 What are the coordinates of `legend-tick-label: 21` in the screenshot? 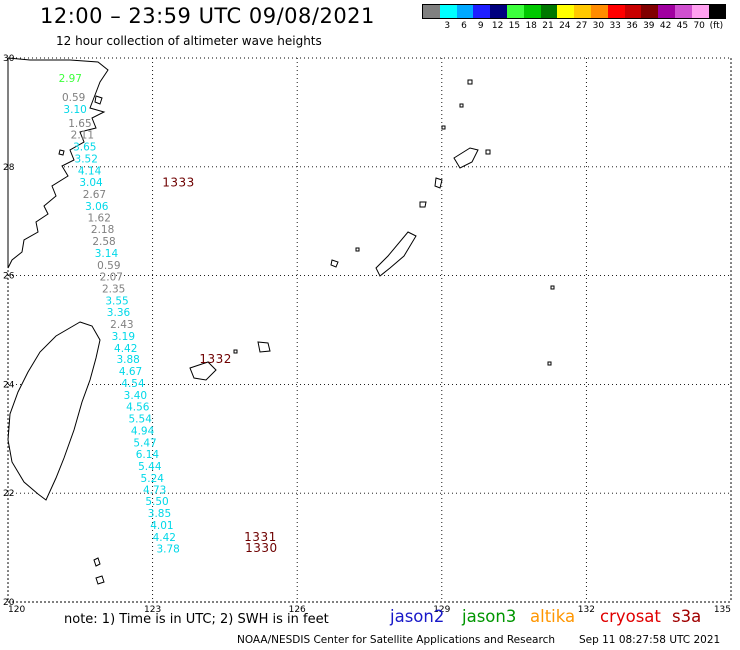 It's located at (548, 26).